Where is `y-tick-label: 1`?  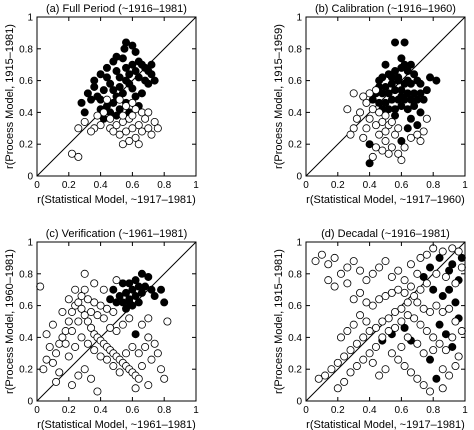
y-tick-label: 1 is located at coordinates (299, 18).